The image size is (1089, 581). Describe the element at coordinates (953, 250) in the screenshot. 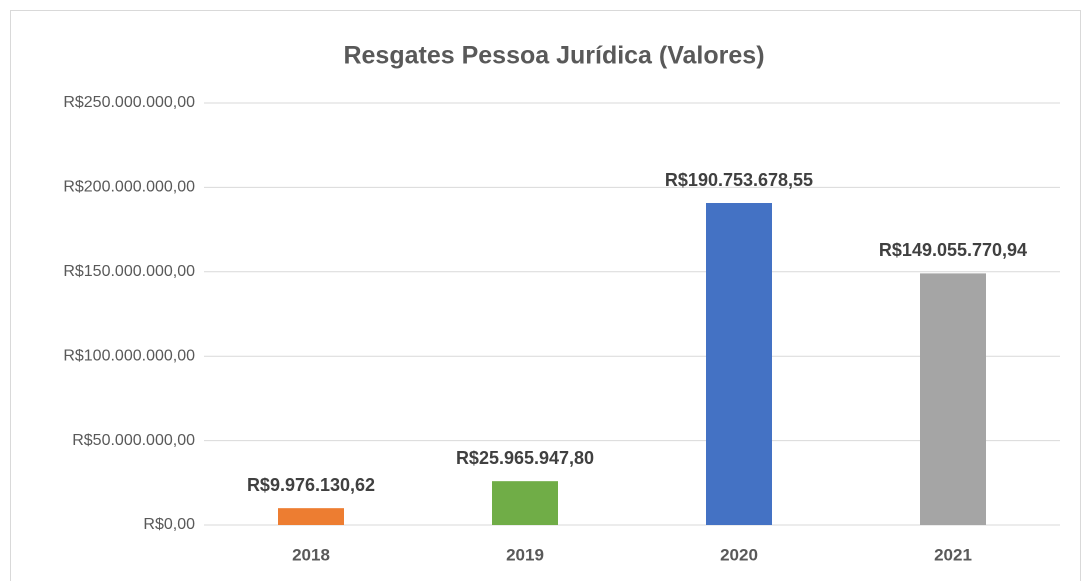

I see `value-label: R$149.055.770,94` at that location.